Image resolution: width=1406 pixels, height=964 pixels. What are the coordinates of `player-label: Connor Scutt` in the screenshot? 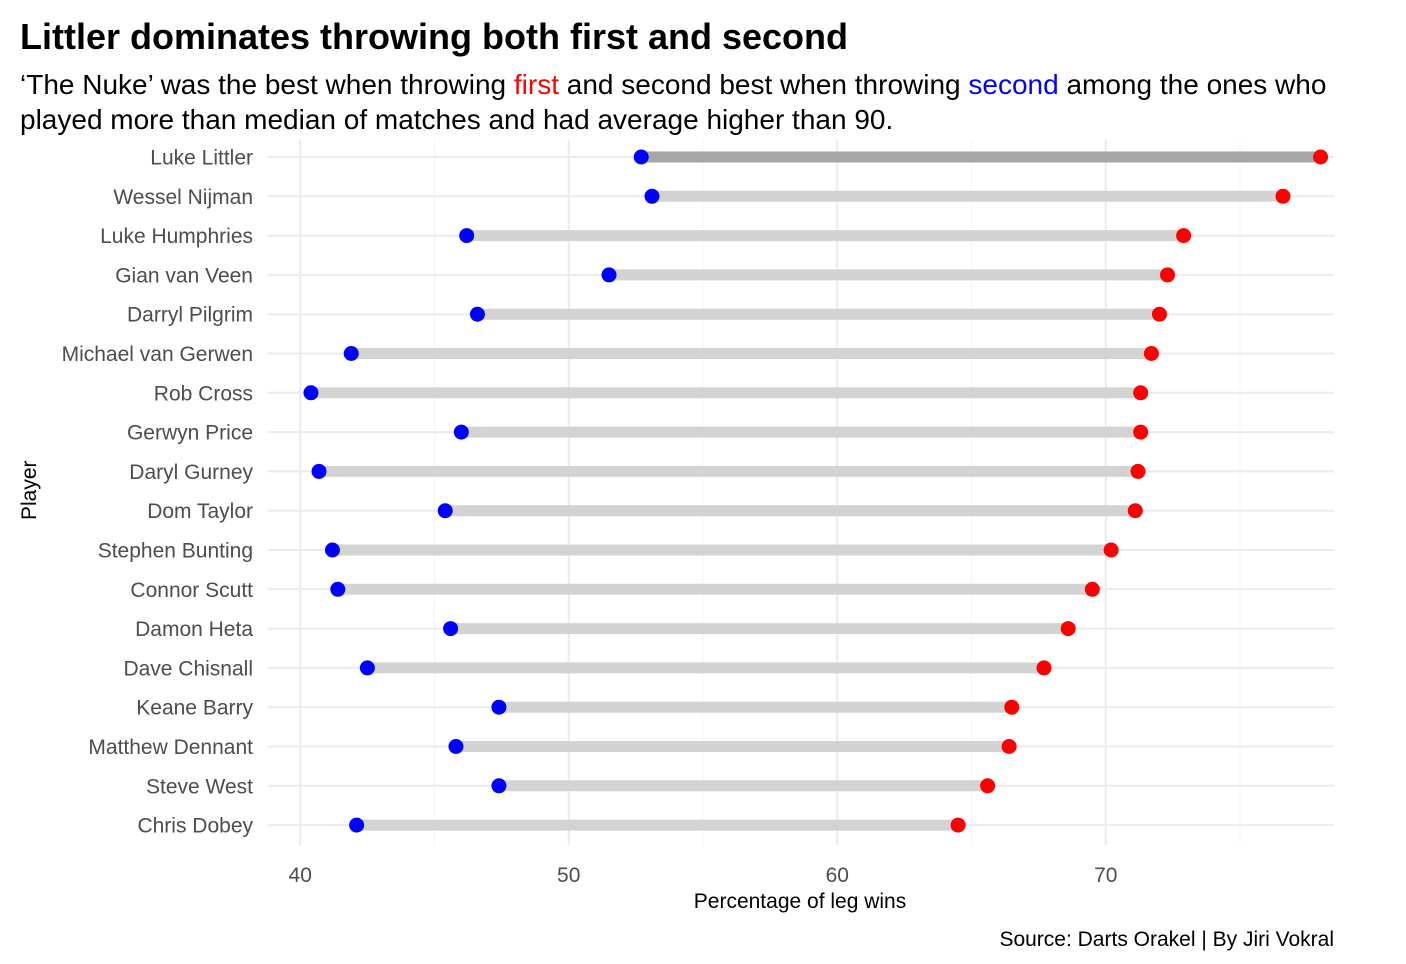 It's located at (191, 590).